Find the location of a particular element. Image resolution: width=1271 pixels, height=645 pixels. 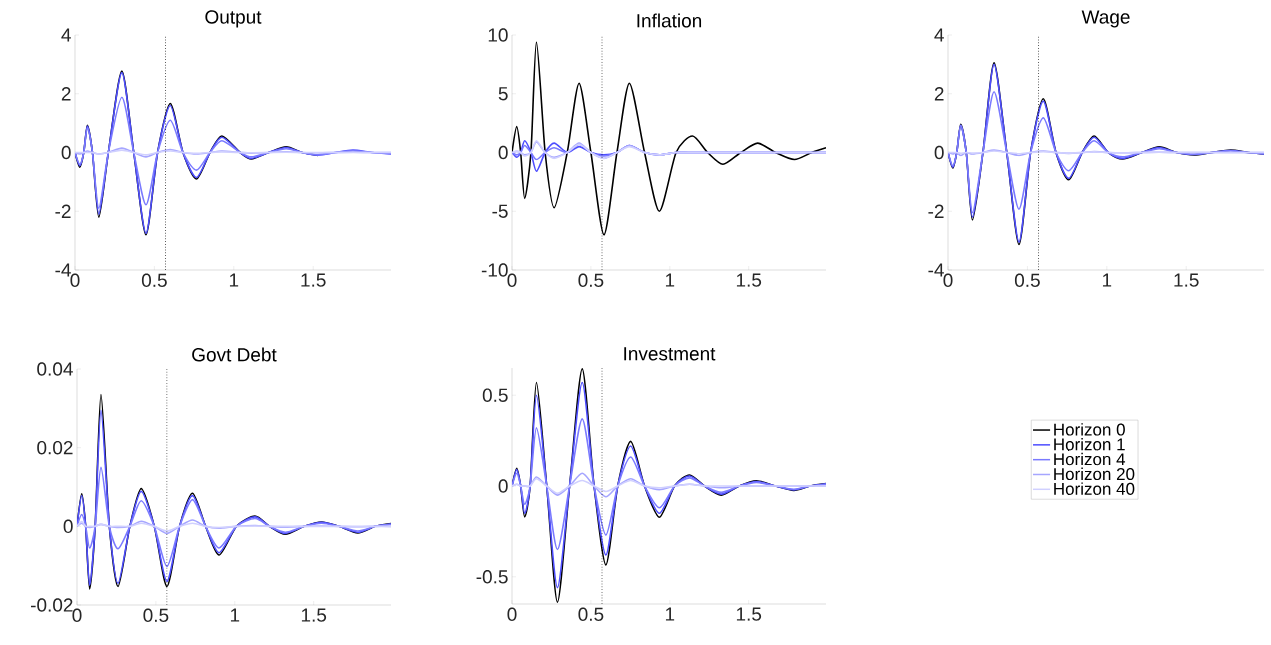

y-tick-label: 10 is located at coordinates (498, 35).